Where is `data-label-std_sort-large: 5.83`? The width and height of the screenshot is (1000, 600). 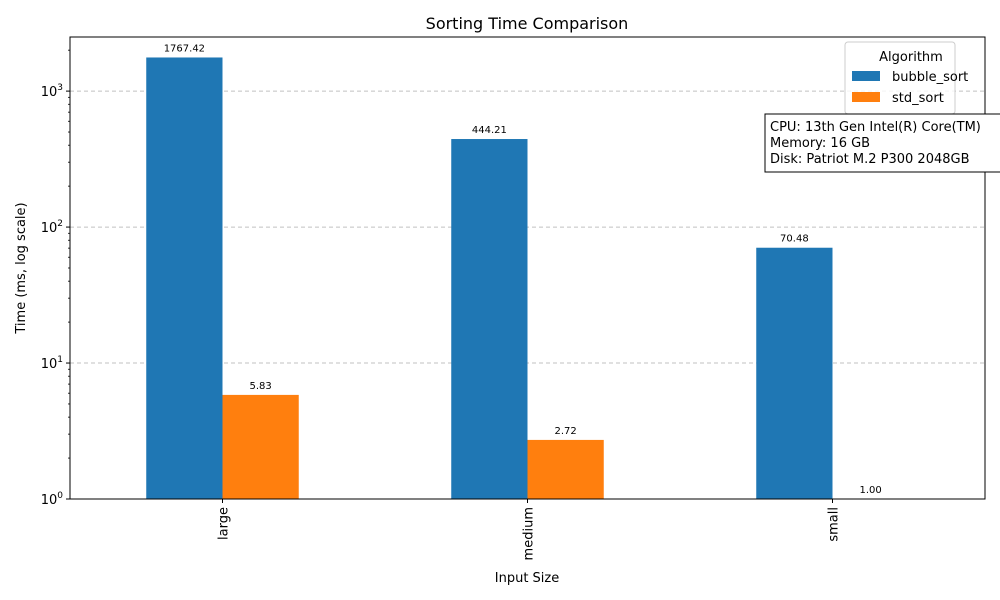
data-label-std_sort-large: 5.83 is located at coordinates (260, 386).